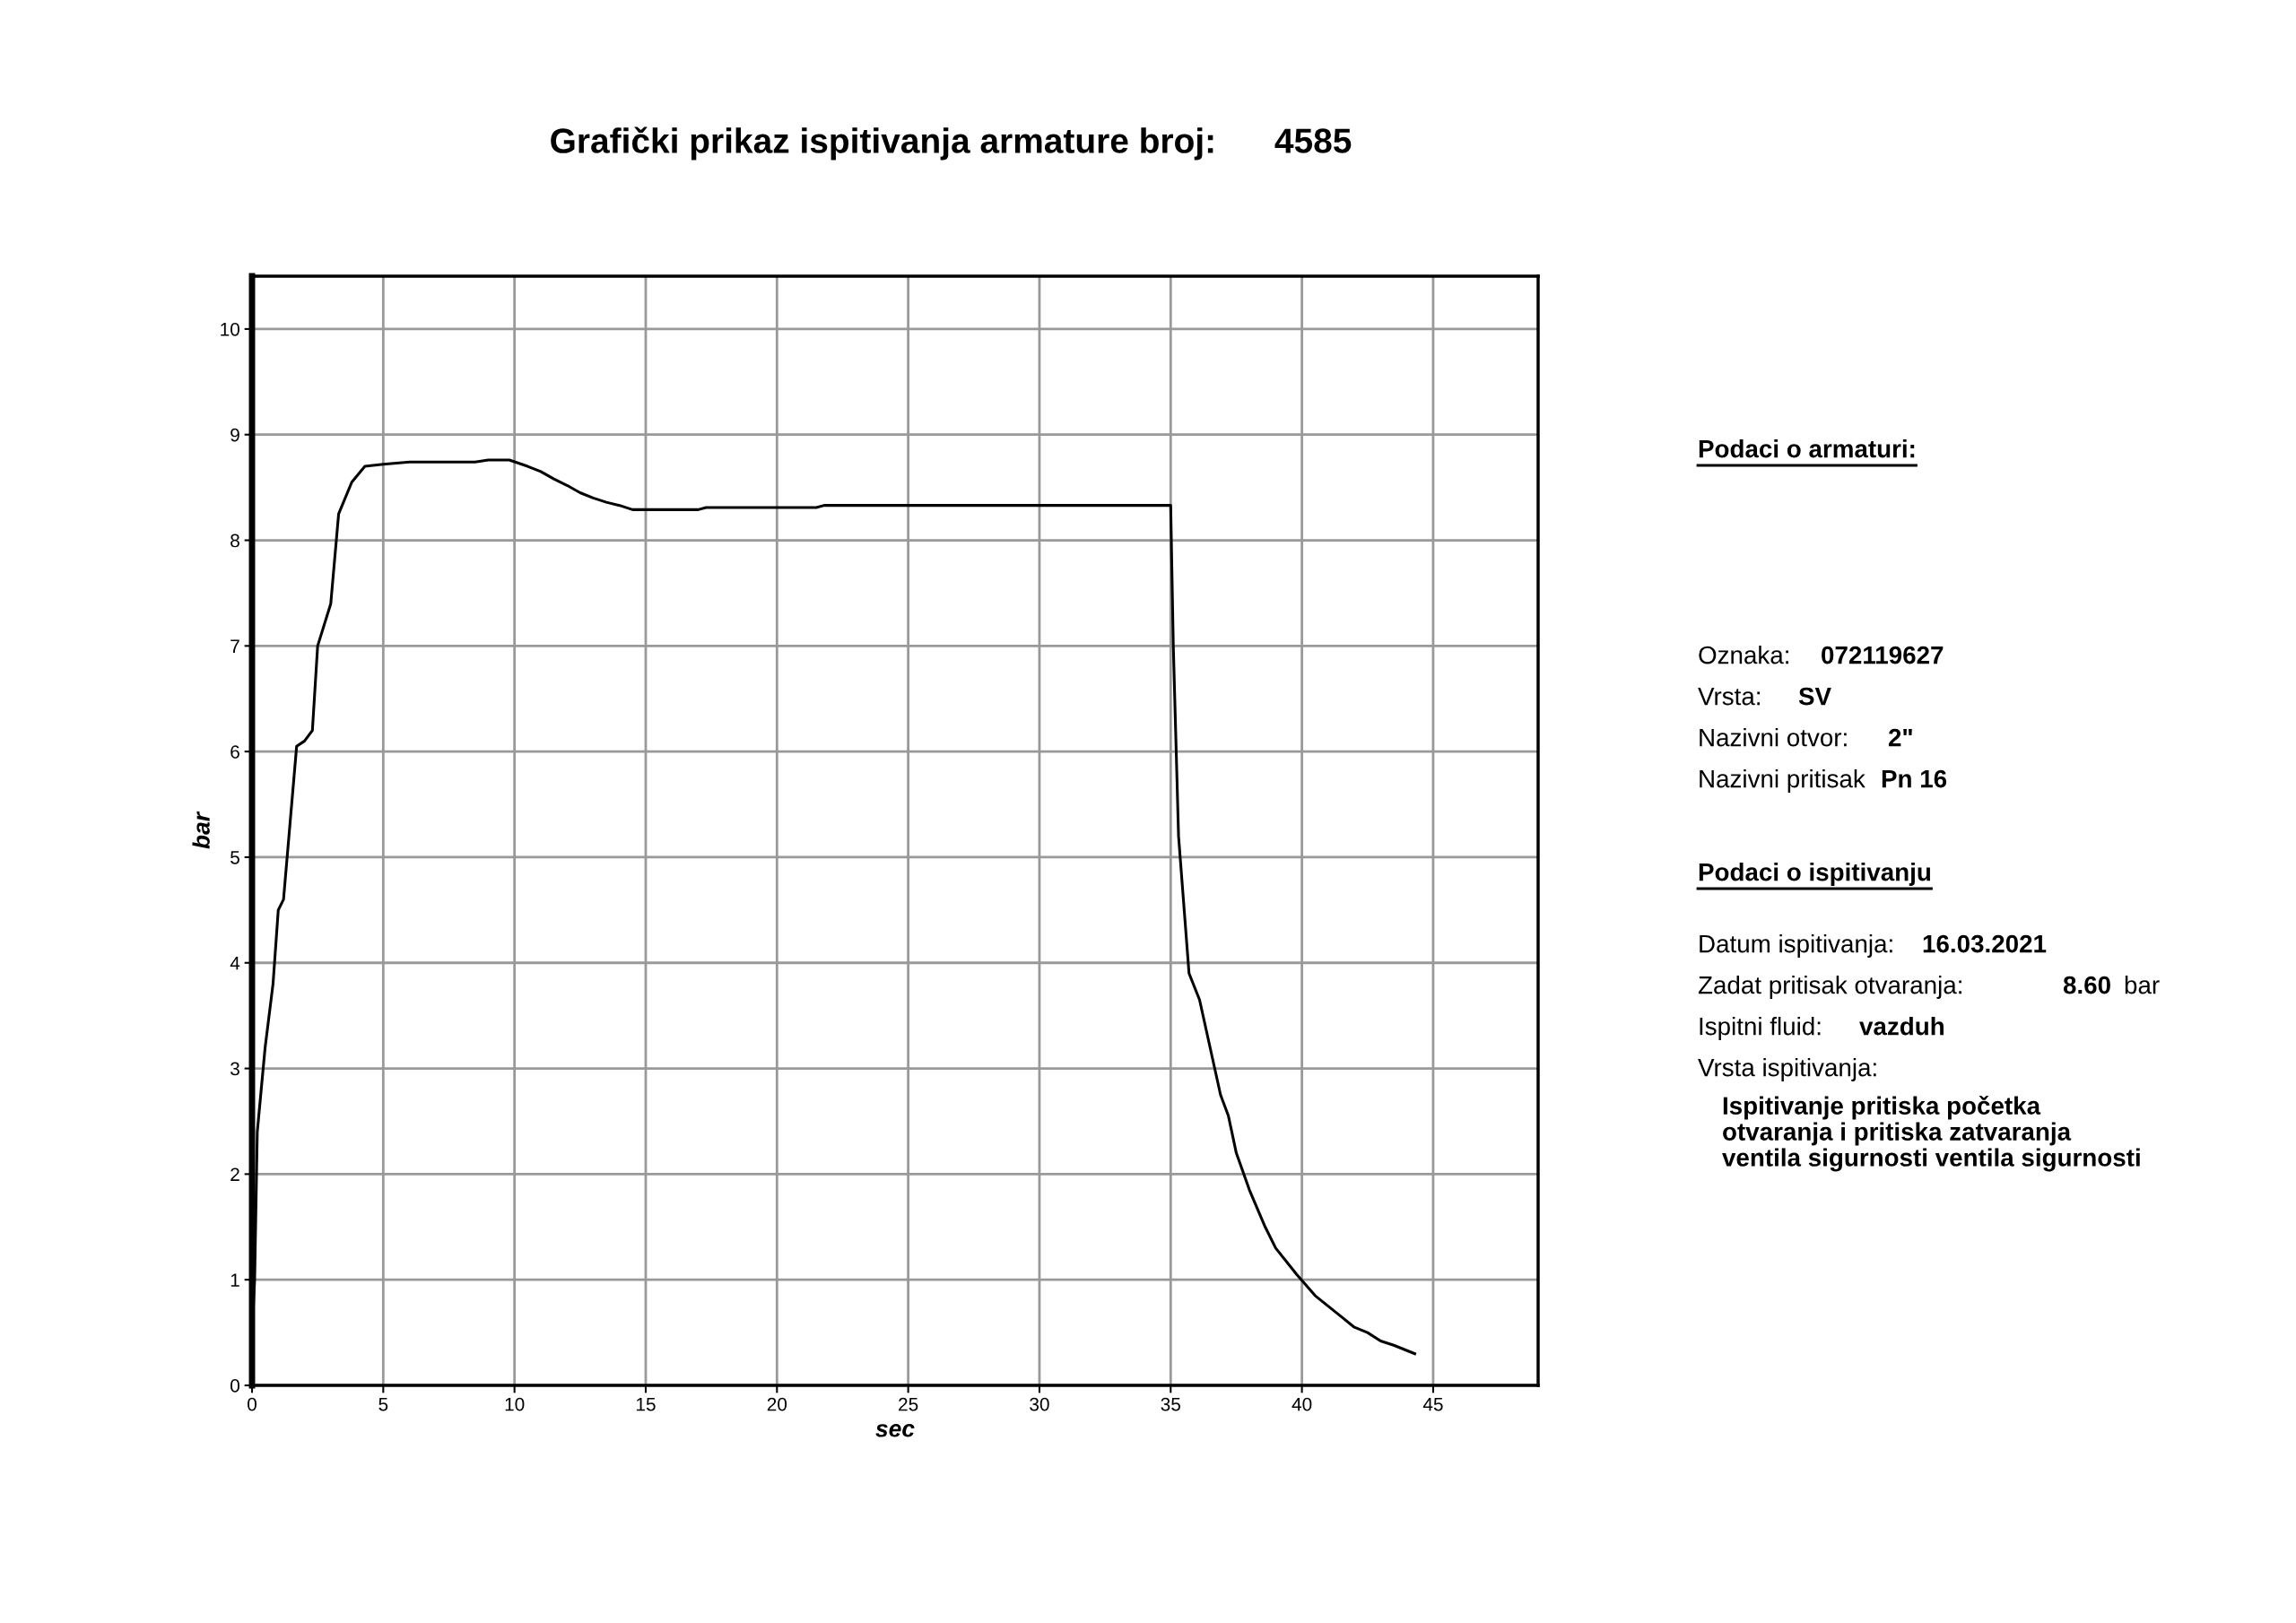 The image size is (2296, 1623). I want to click on x-axis-title: sec, so click(895, 1430).